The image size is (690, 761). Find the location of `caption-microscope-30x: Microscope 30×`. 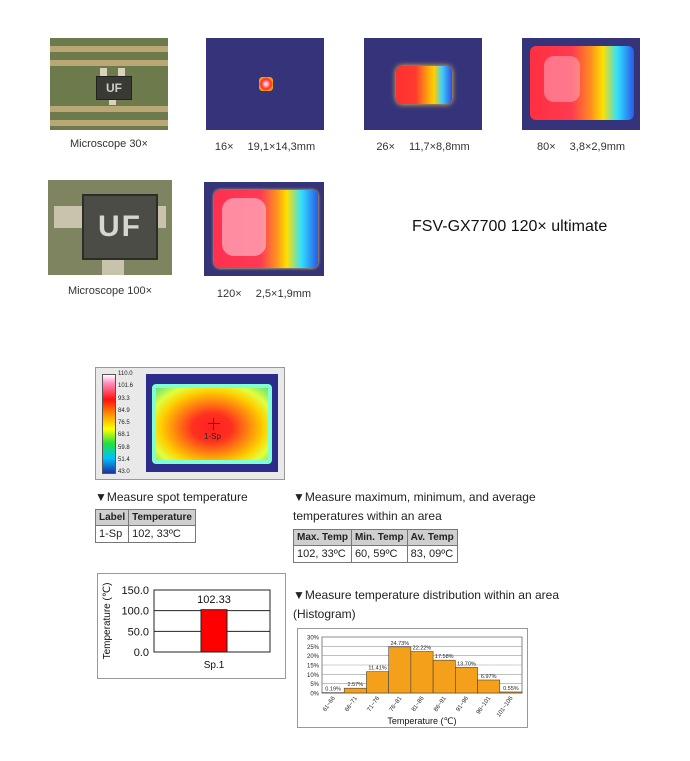

caption-microscope-30x: Microscope 30× is located at coordinates (109, 144).